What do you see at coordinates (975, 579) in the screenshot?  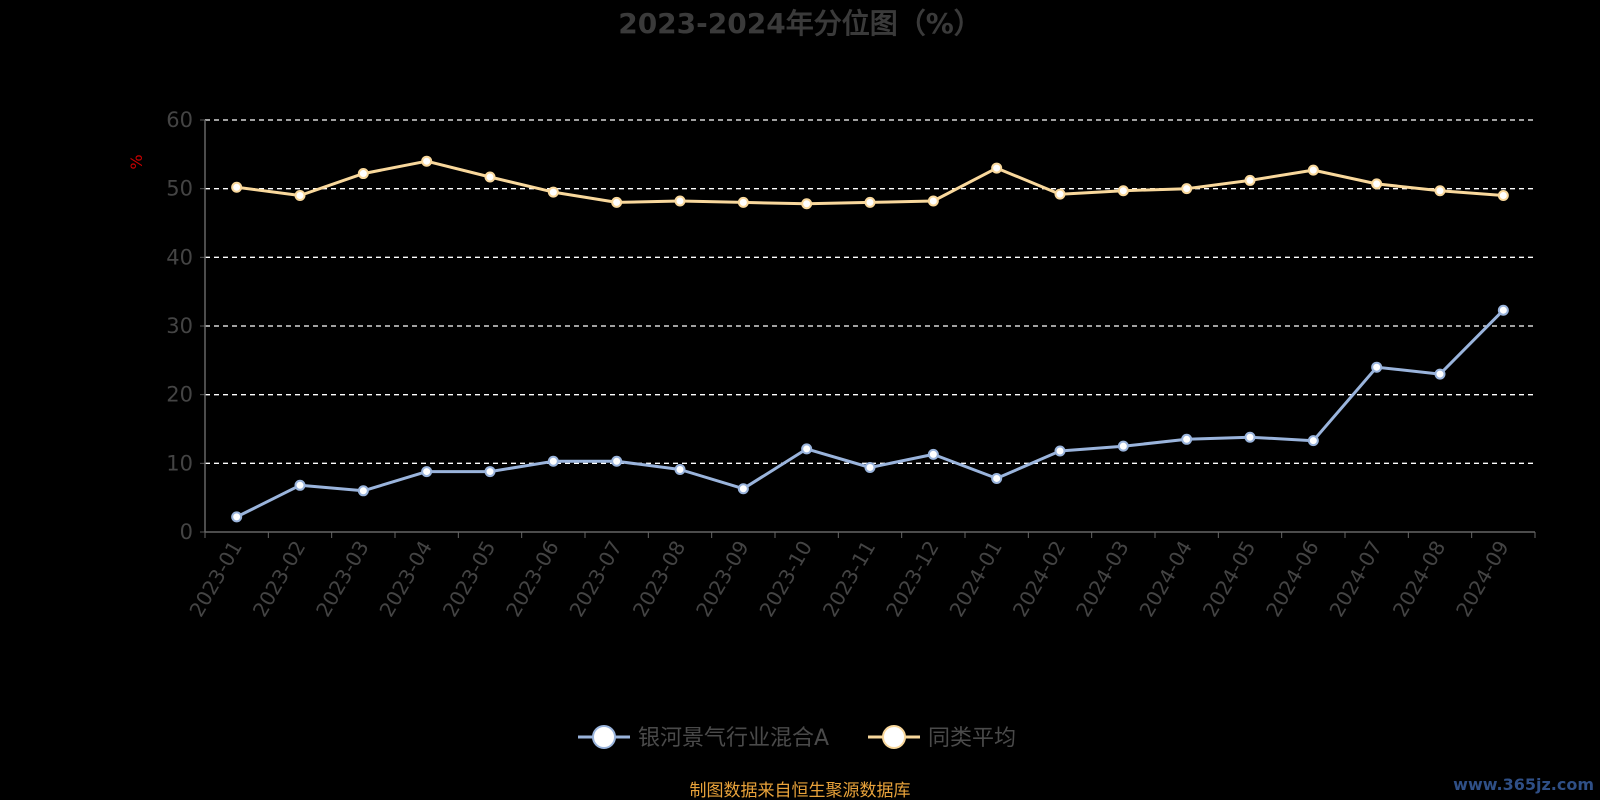 I see `x-tick-label: 2024-01` at bounding box center [975, 579].